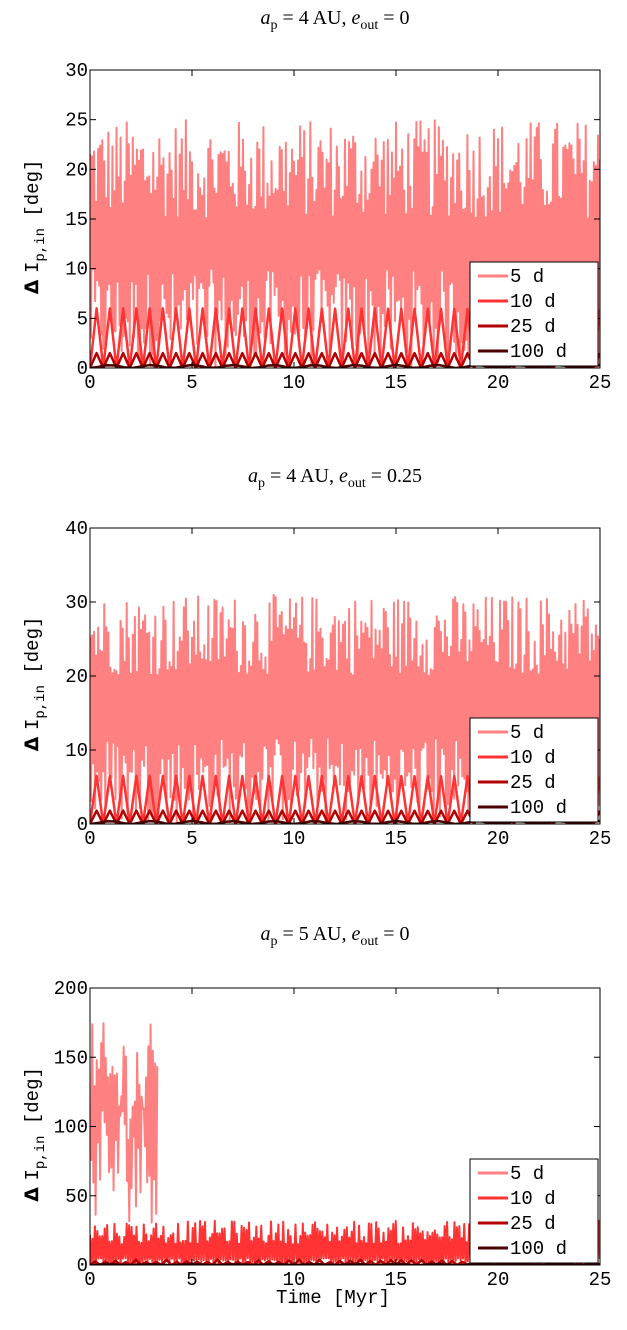 Image resolution: width=627 pixels, height=1330 pixels. Describe the element at coordinates (334, 936) in the screenshot. I see `chart-title: ap = 5 AU, eout = 0` at that location.